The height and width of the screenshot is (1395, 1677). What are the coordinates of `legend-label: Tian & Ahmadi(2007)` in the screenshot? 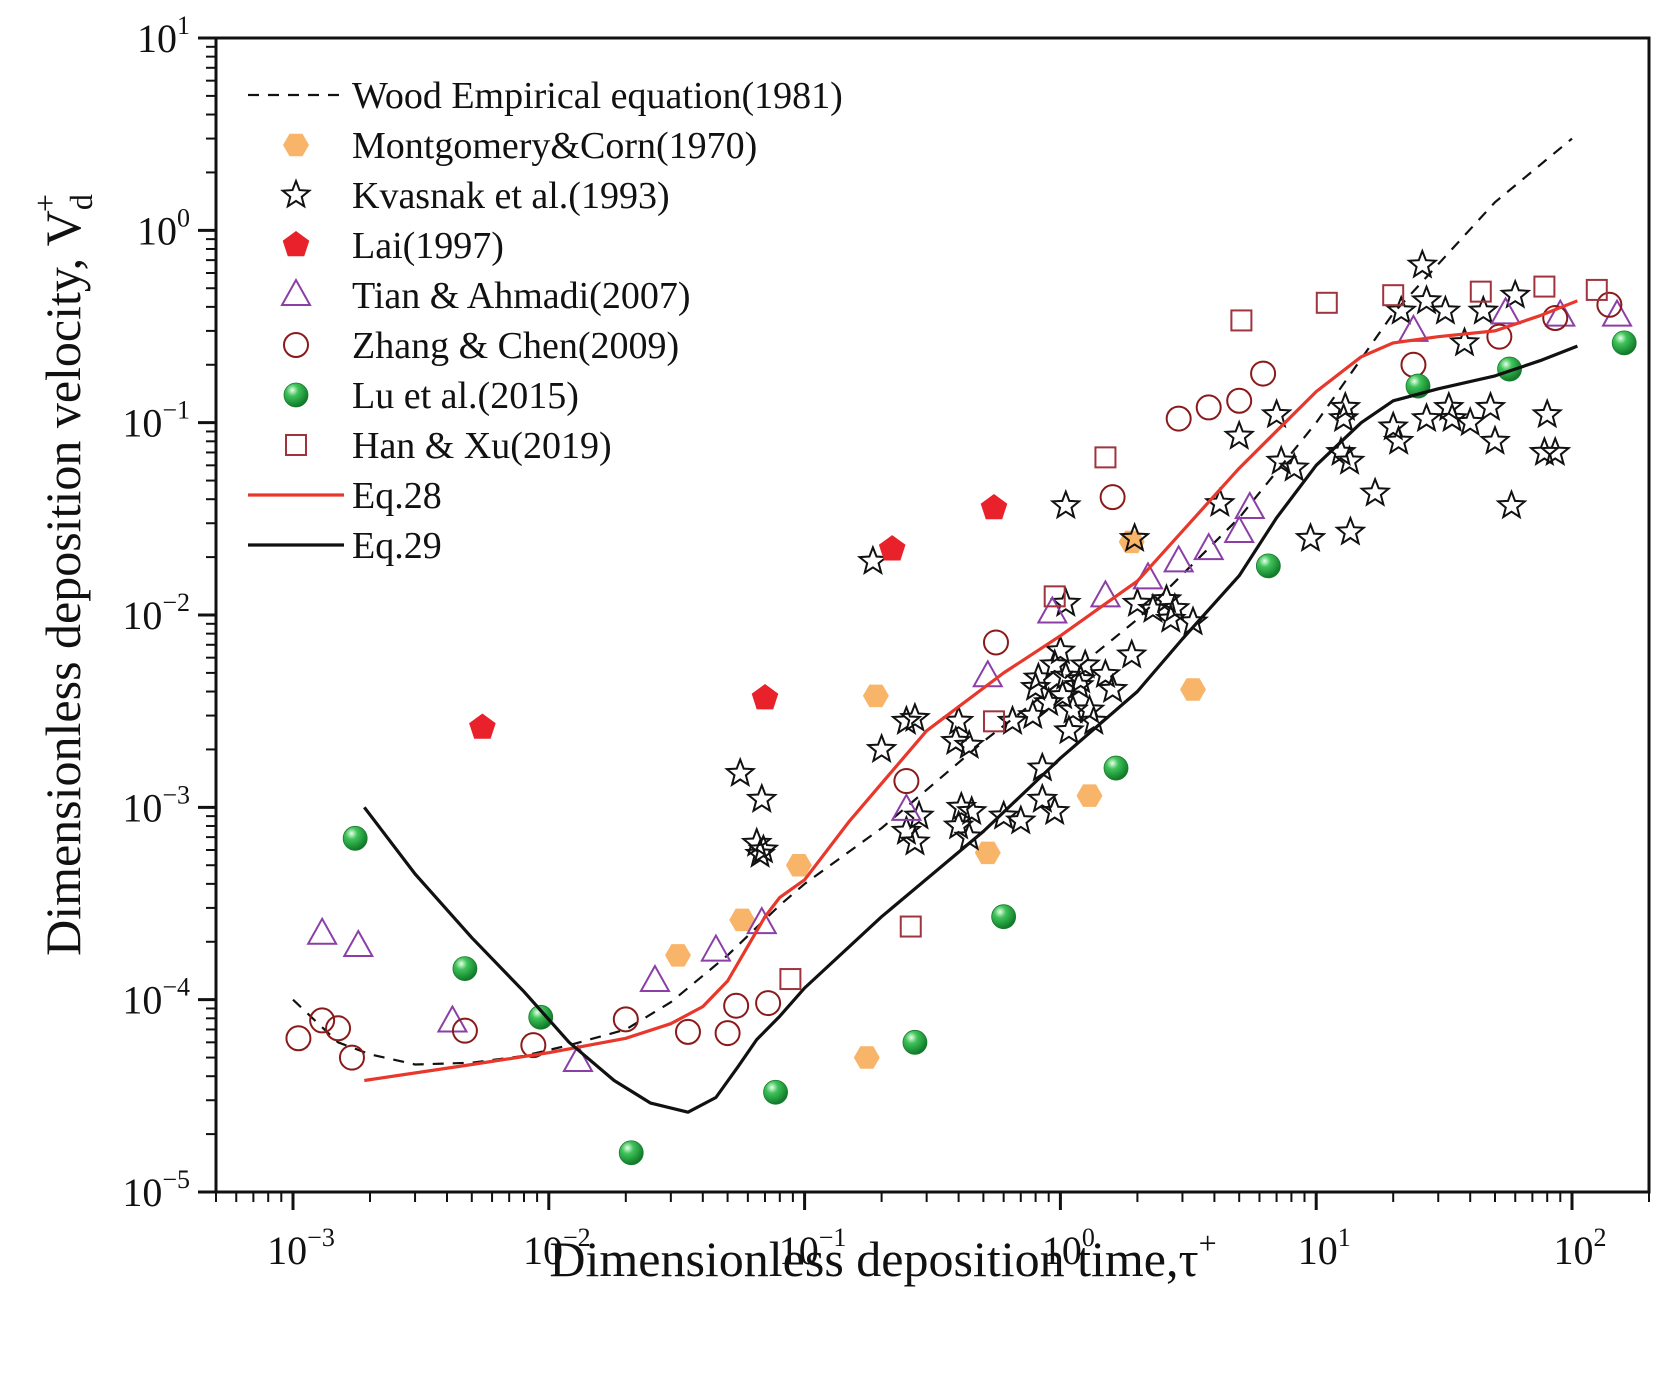 It's located at (521, 296).